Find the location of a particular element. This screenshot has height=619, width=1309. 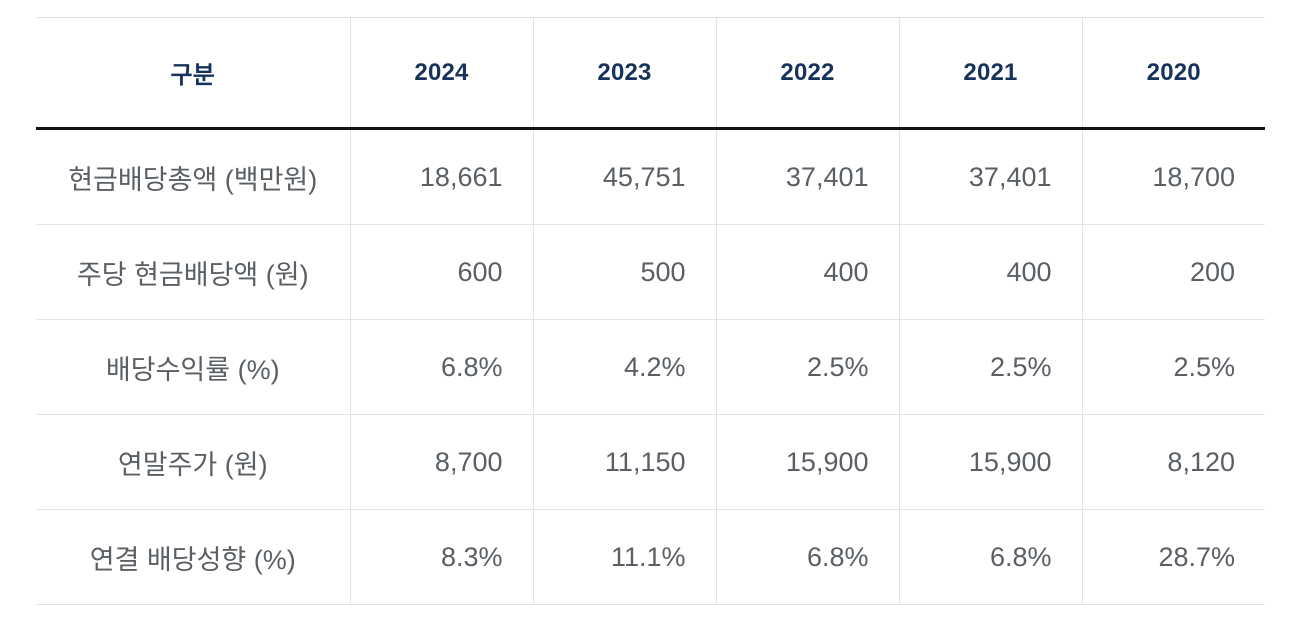

row-label: 배당수익률 (%) is located at coordinates (193, 367).